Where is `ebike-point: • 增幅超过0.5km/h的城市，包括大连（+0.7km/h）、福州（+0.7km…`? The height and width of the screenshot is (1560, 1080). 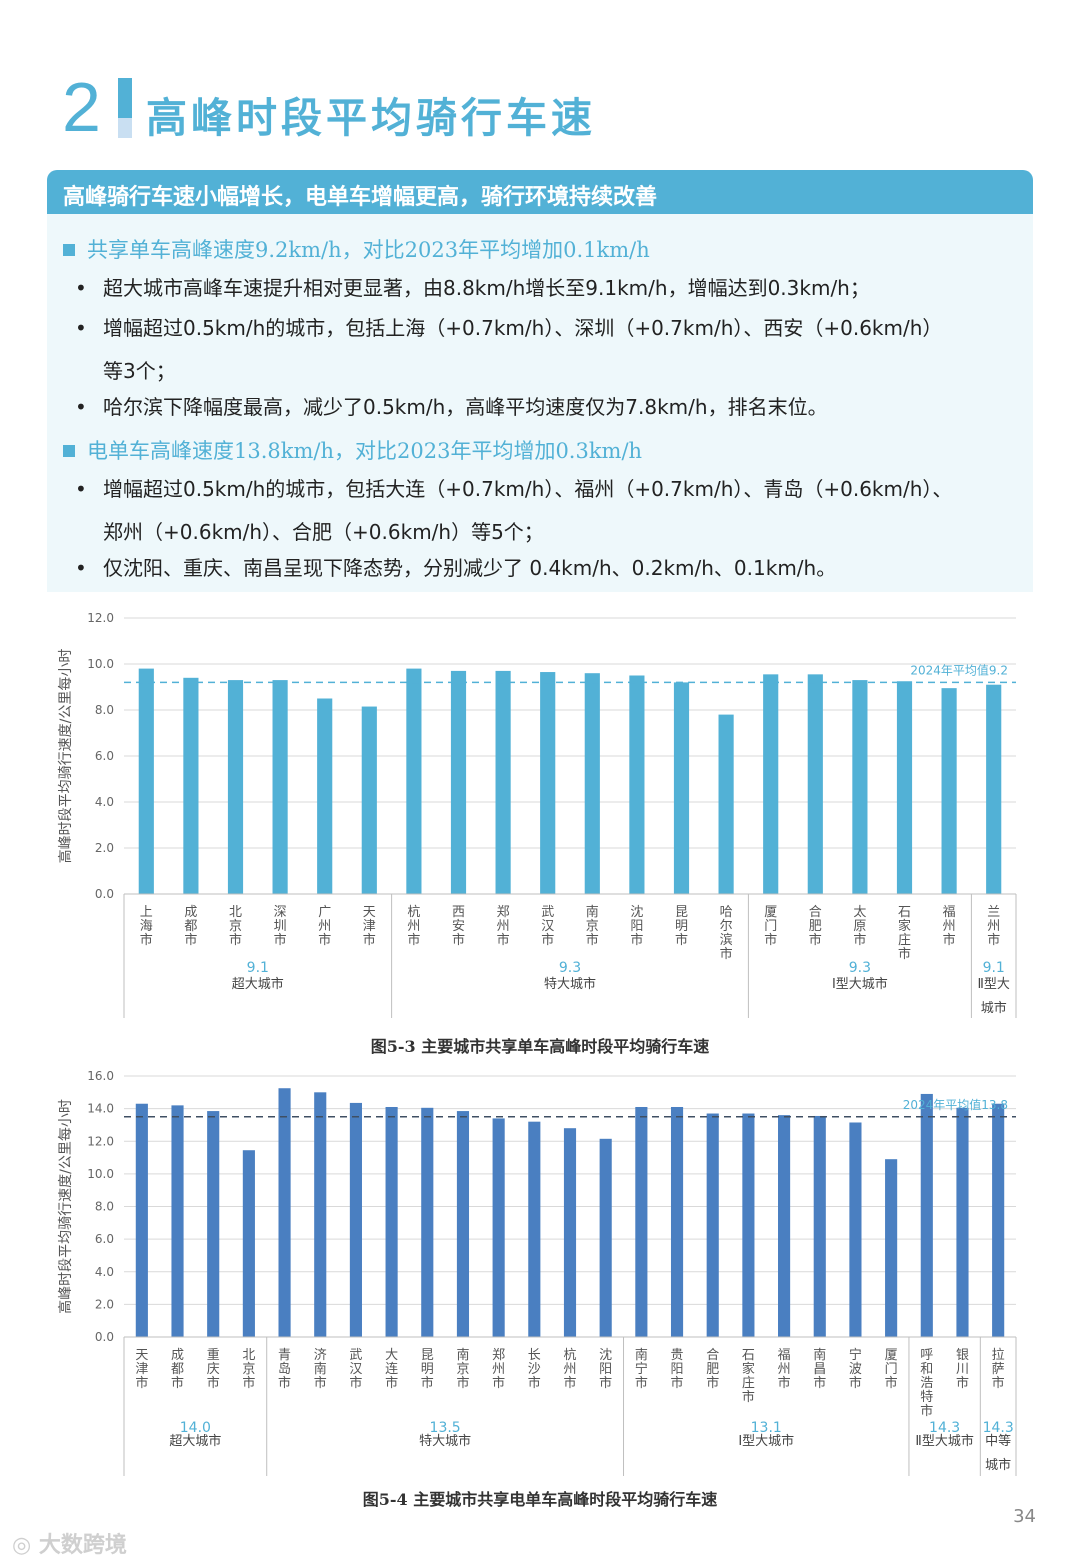
ebike-point: • 增幅超过0.5km/h的城市，包括大连（+0.7km/h）、福州（+0.7km… is located at coordinates (514, 489).